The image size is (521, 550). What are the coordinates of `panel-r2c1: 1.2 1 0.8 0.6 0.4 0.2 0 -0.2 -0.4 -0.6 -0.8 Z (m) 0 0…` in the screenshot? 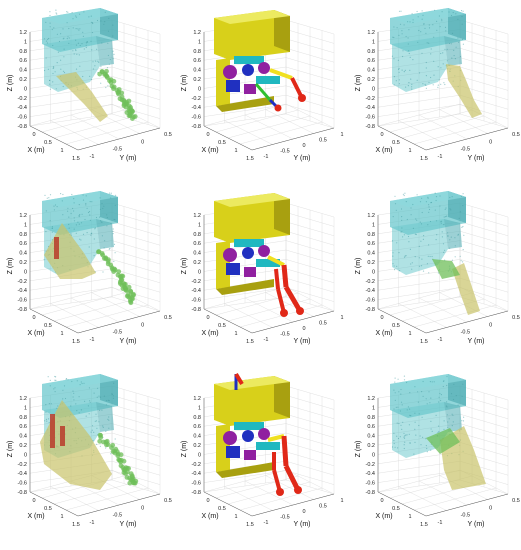 It's located at (86, 274).